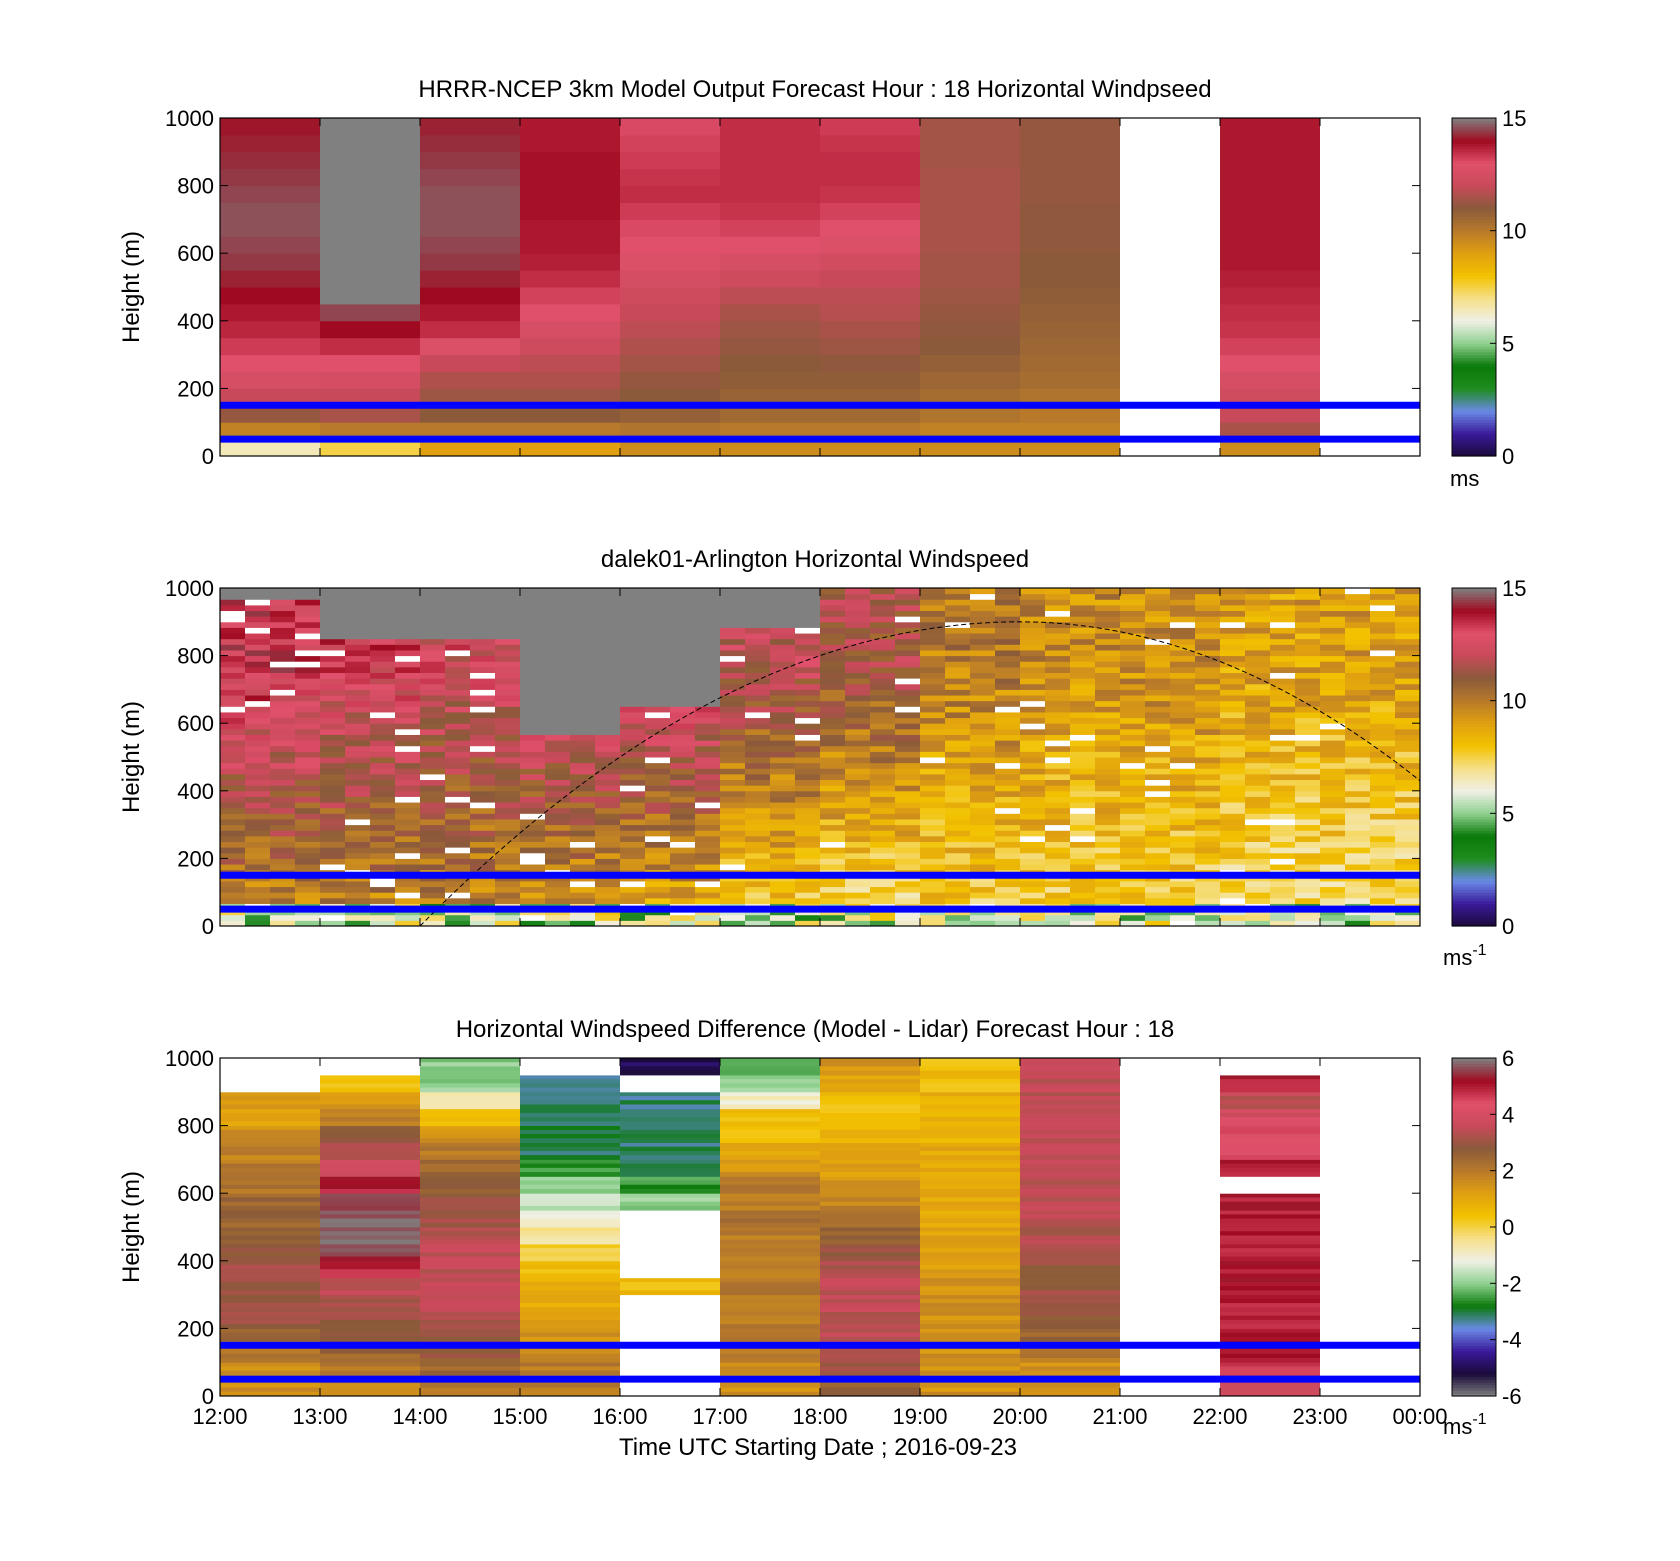 The height and width of the screenshot is (1561, 1680). Describe the element at coordinates (189, 588) in the screenshot. I see `y-tick-label: 1000` at that location.